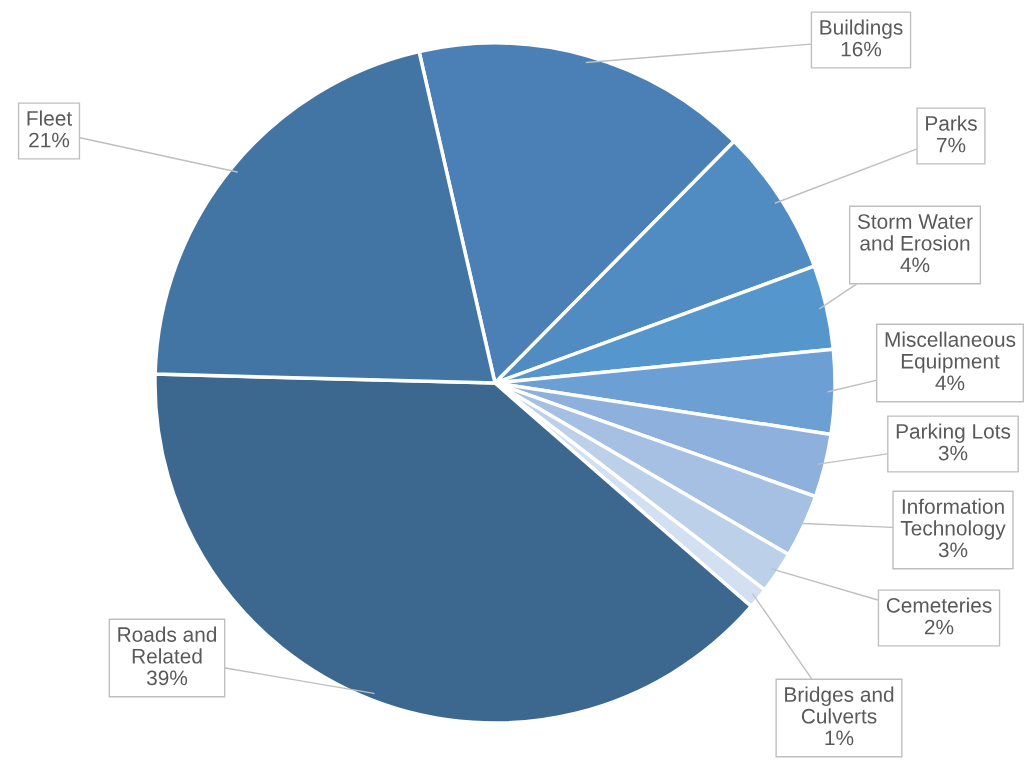  Describe the element at coordinates (939, 627) in the screenshot. I see `data-label: 2%` at that location.